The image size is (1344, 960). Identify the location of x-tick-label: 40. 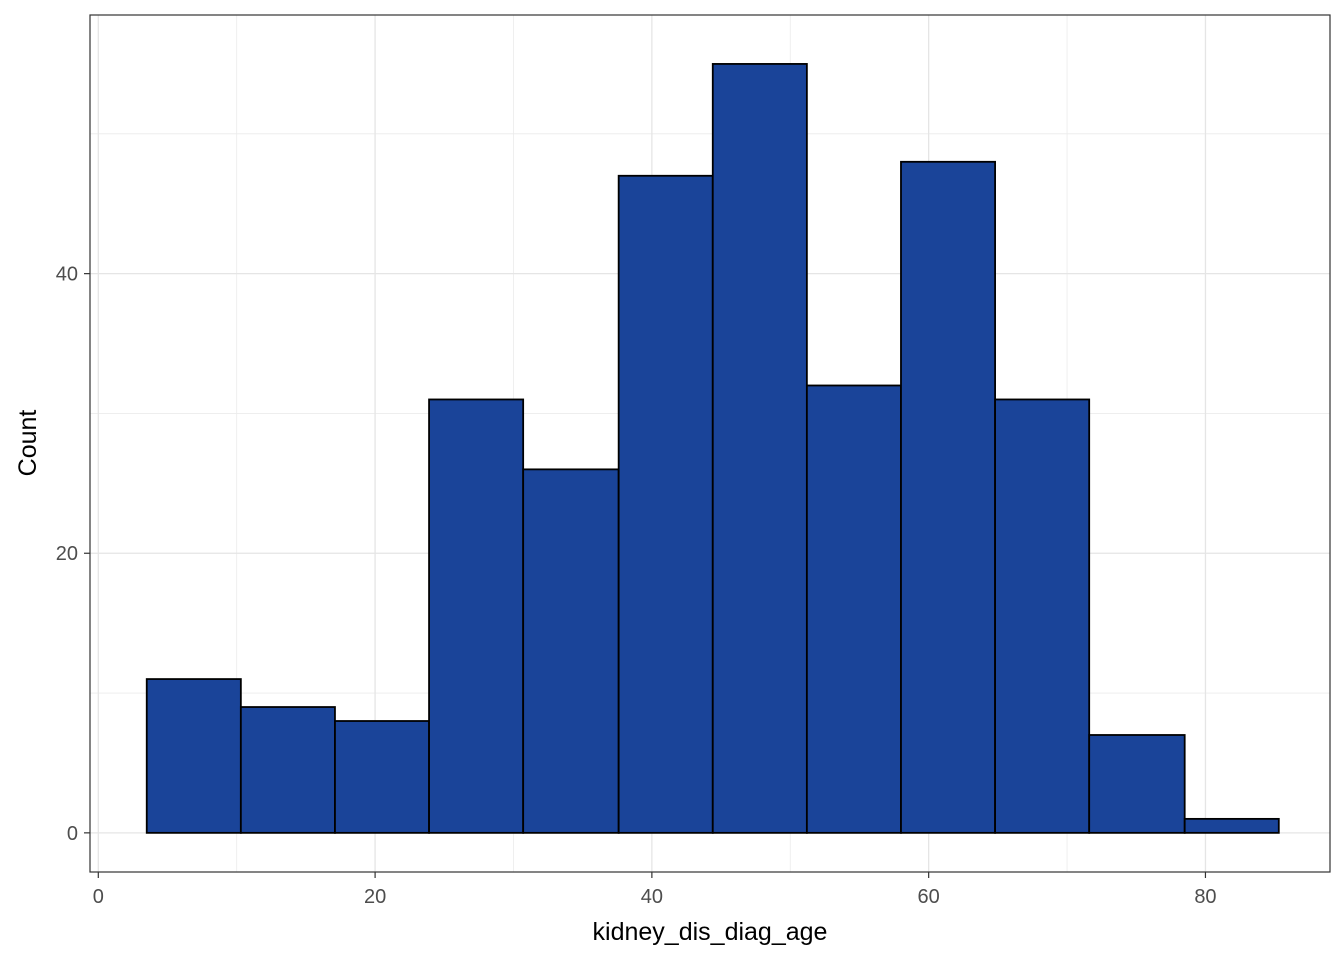
(652, 897).